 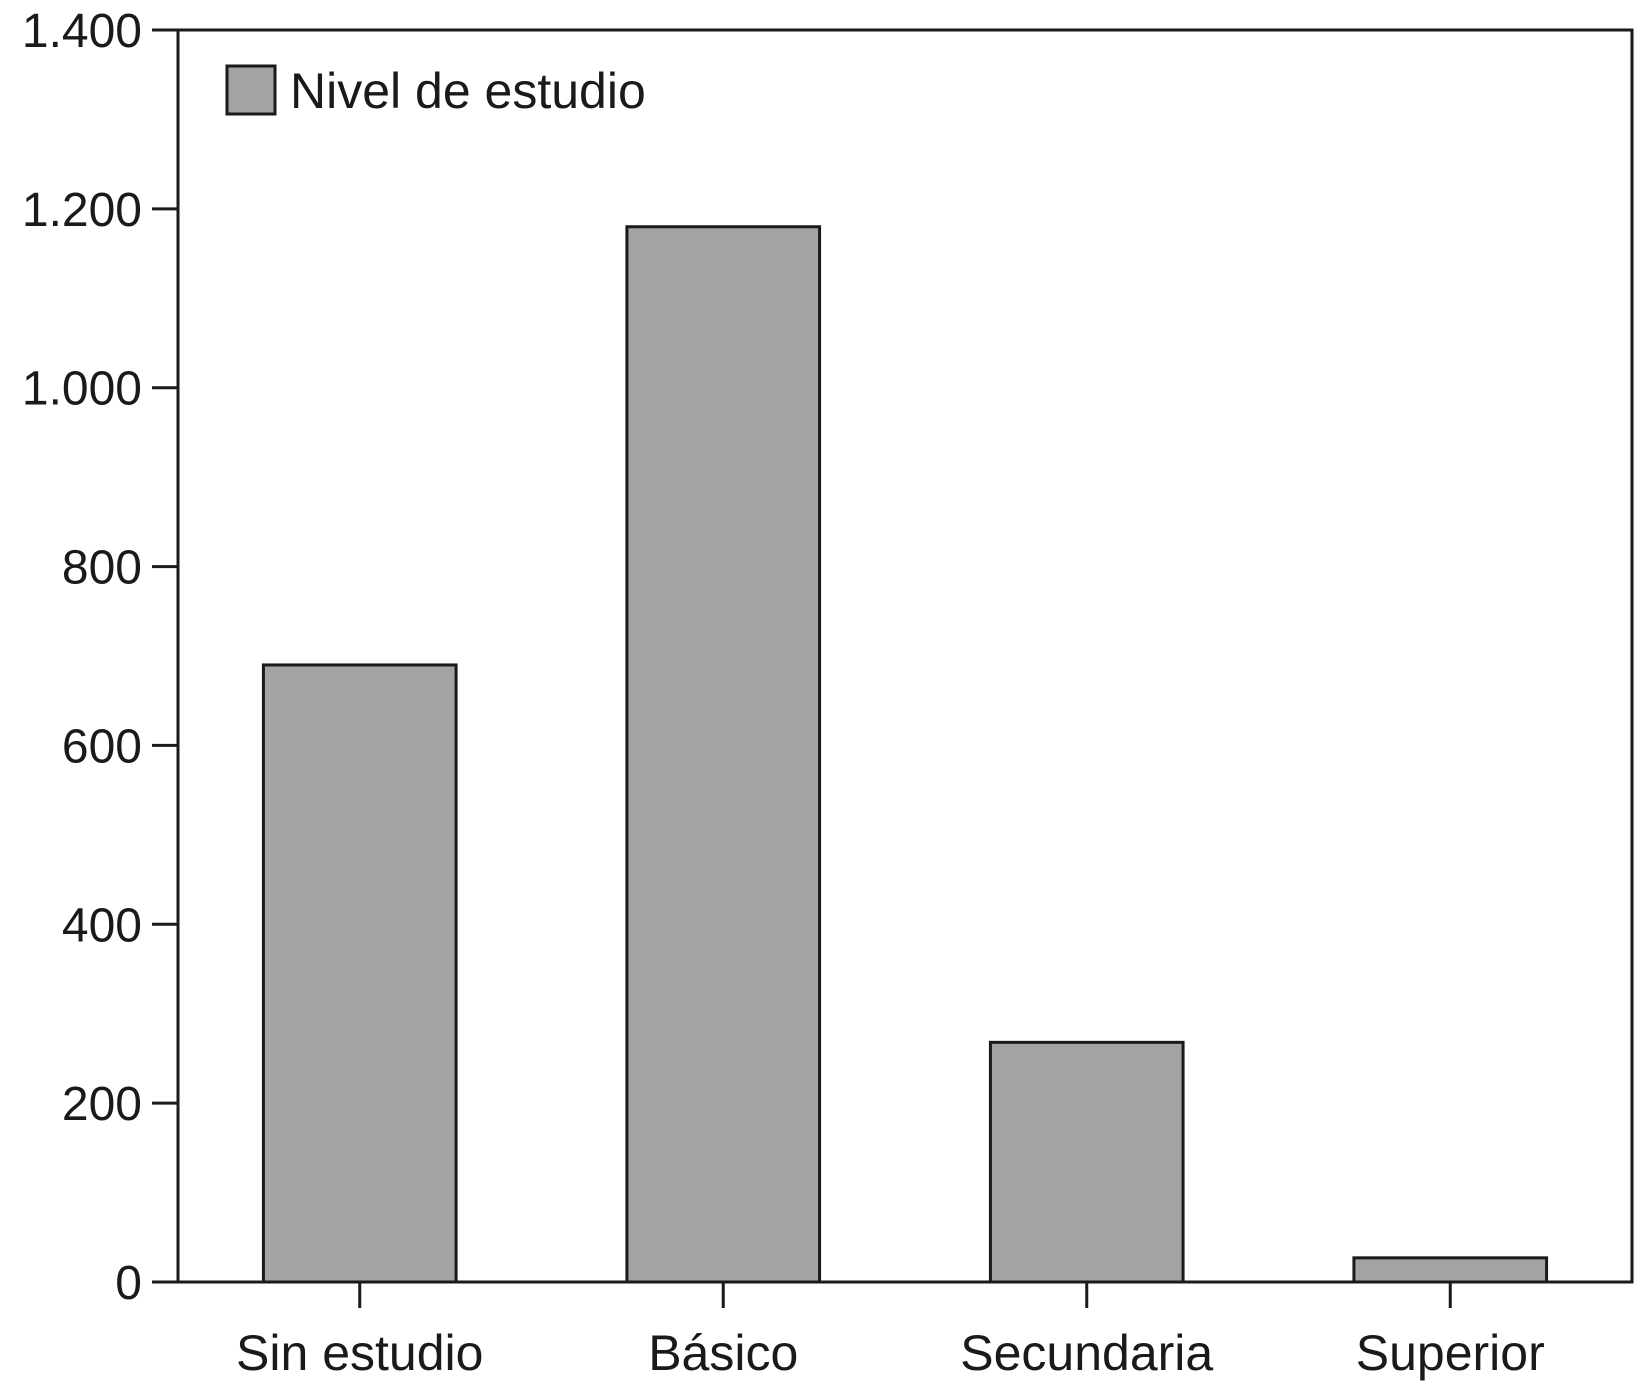 What do you see at coordinates (359, 1353) in the screenshot?
I see `x-tick-label: Sin estudio` at bounding box center [359, 1353].